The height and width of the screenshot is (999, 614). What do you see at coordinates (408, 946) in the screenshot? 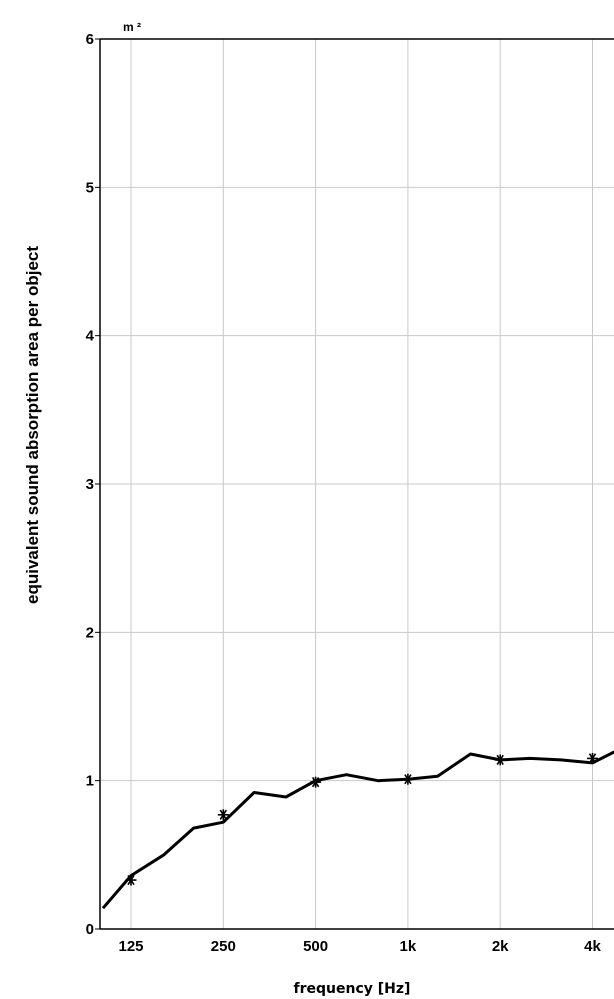
I see `x-tick-label: 1k` at bounding box center [408, 946].